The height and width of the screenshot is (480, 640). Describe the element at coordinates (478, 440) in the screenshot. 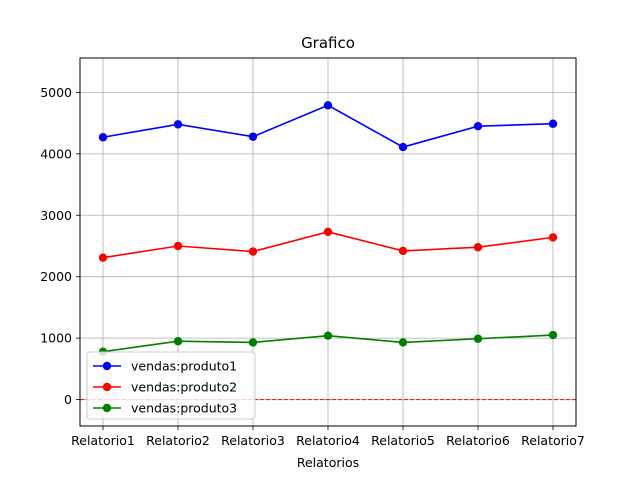

I see `x-tick-label: Relatorio6` at that location.